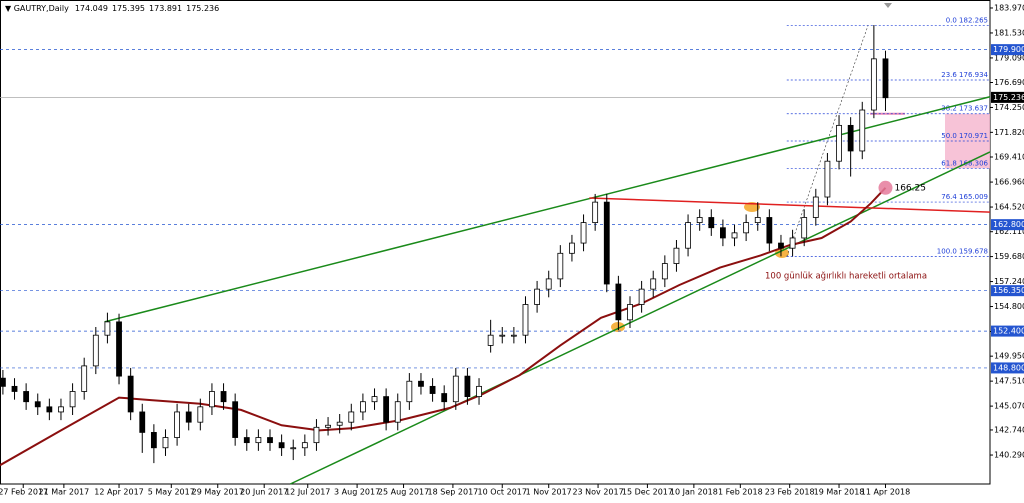 Image resolution: width=1024 pixels, height=503 pixels. What do you see at coordinates (885, 492) in the screenshot?
I see `x-tick-label: 11 Apr 2018` at bounding box center [885, 492].